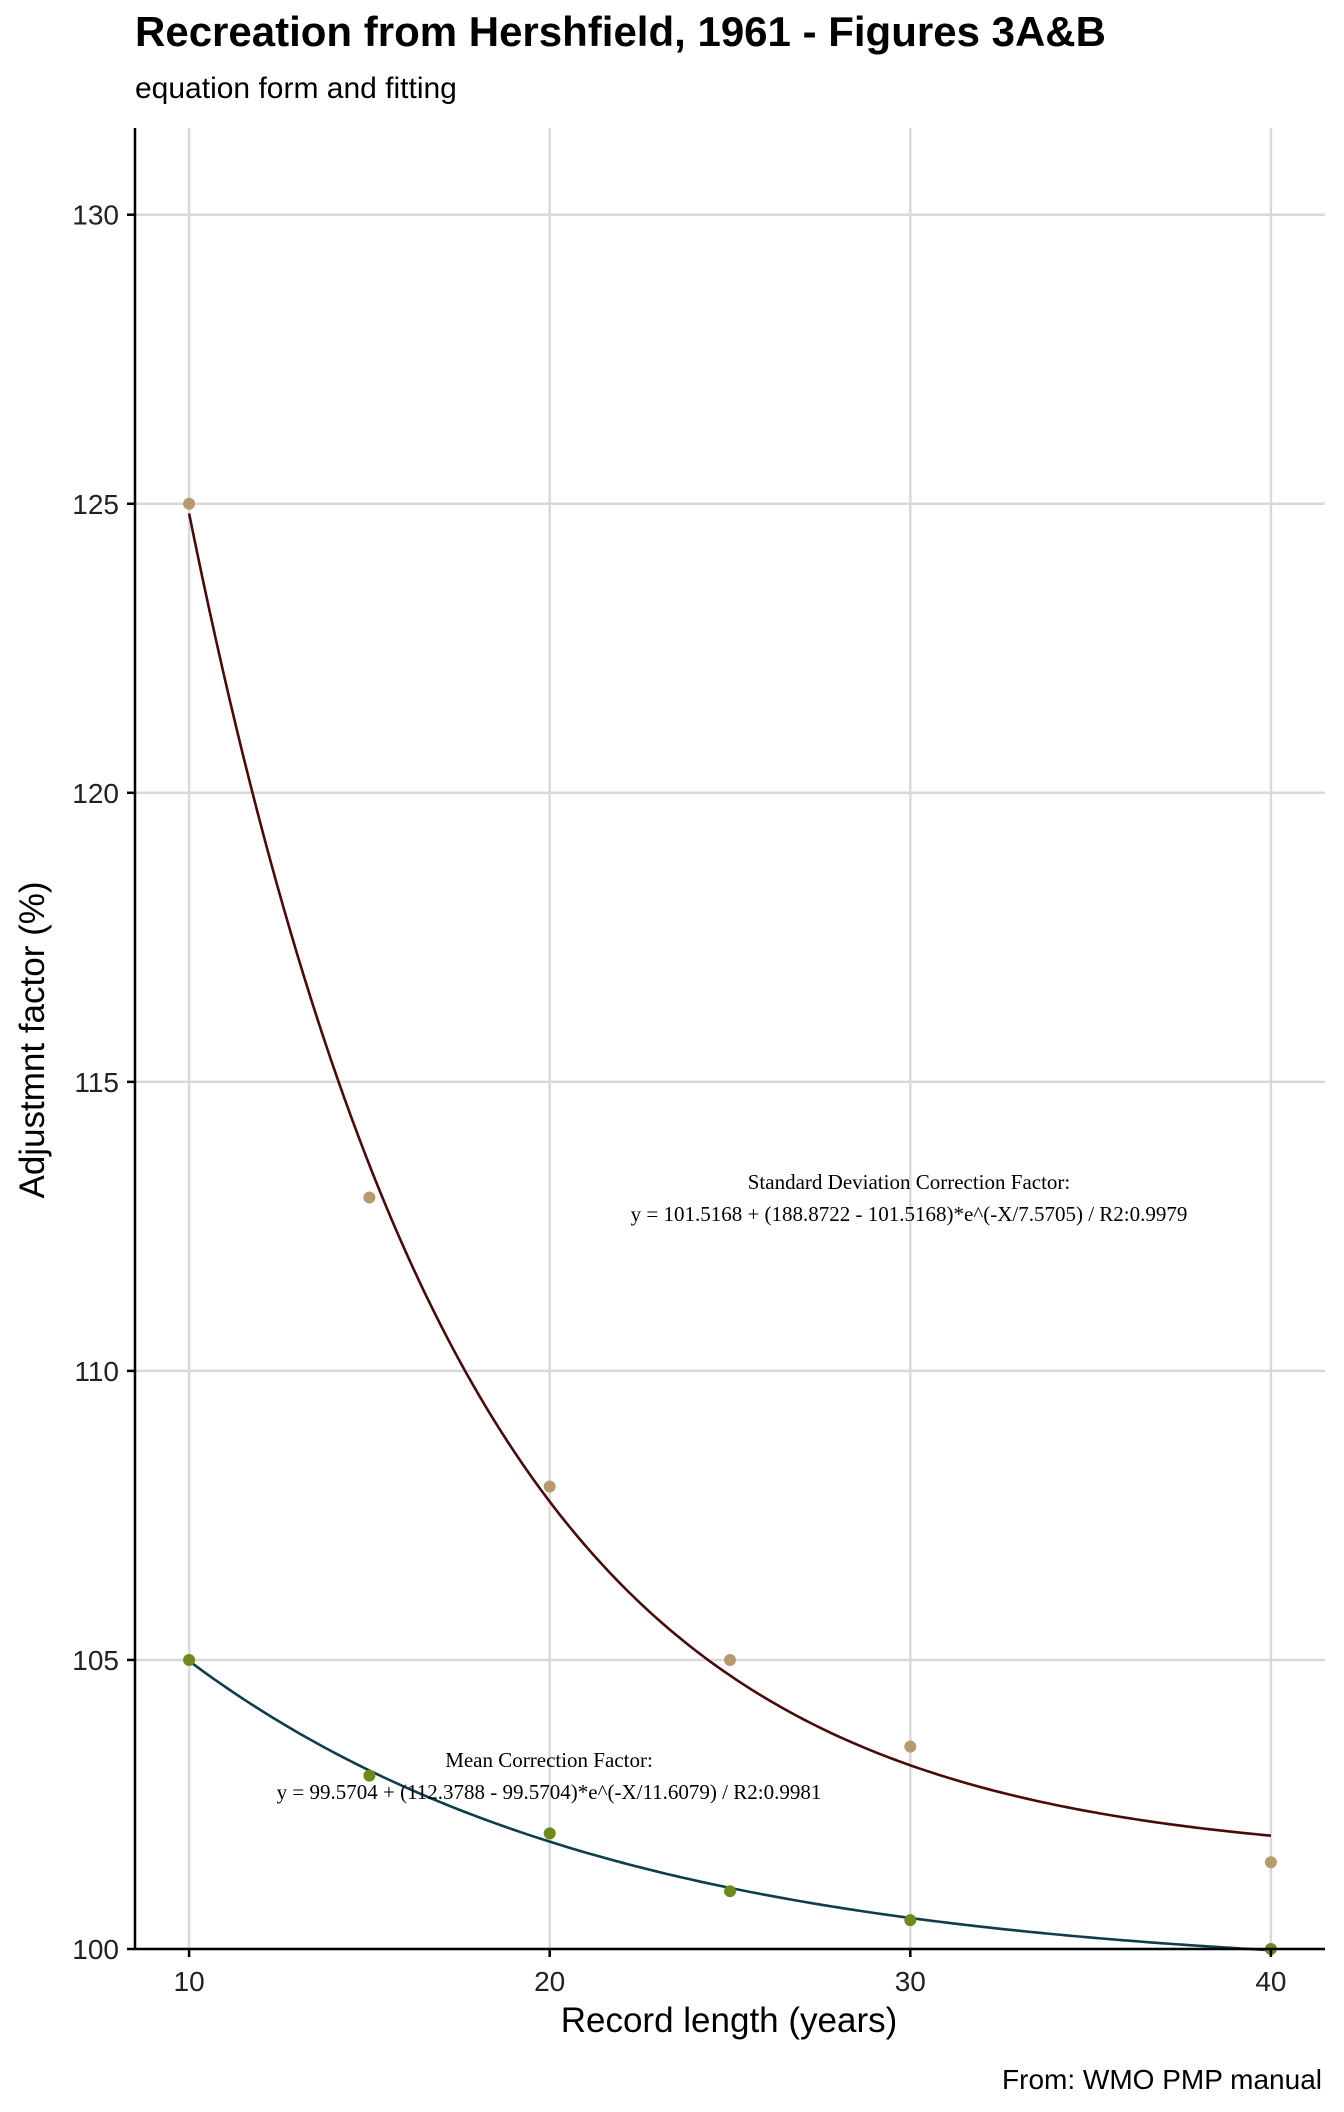 The image size is (1344, 2112). What do you see at coordinates (189, 1981) in the screenshot?
I see `x-tick-label: 10` at bounding box center [189, 1981].